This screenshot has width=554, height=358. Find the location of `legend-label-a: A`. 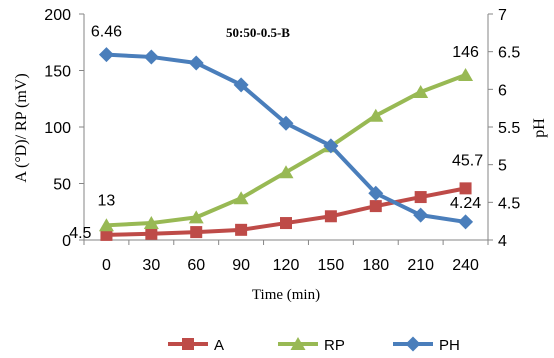

legend-label-a: A is located at coordinates (219, 345).